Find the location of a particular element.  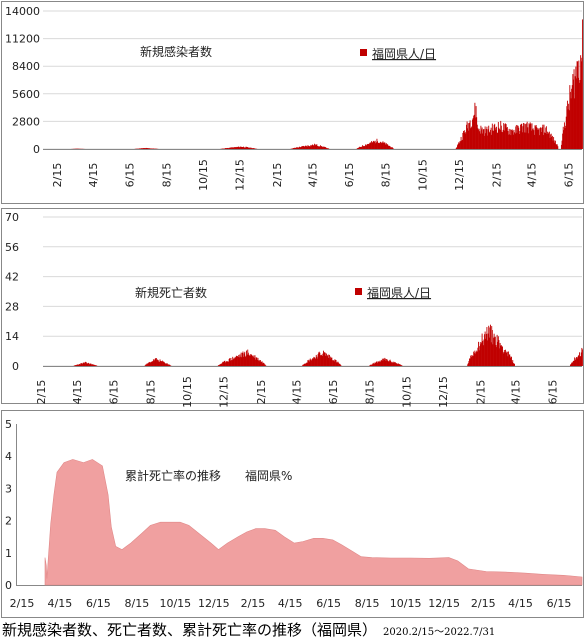

y-tick-label: 70 is located at coordinates (12, 217).